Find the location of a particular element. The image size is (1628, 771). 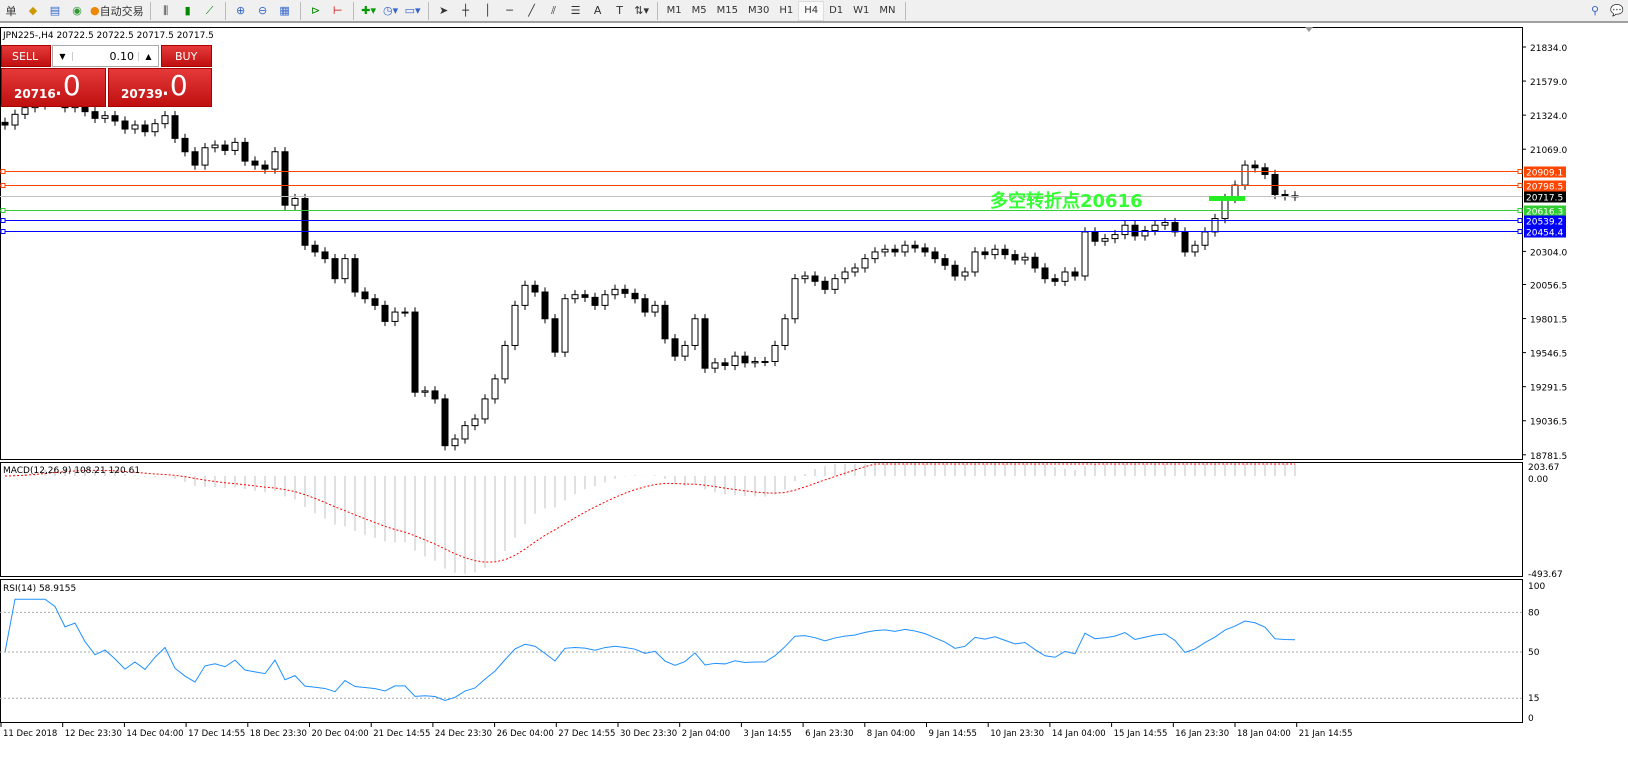

pivot-annotation: 多空转折点20616 is located at coordinates (1066, 201).